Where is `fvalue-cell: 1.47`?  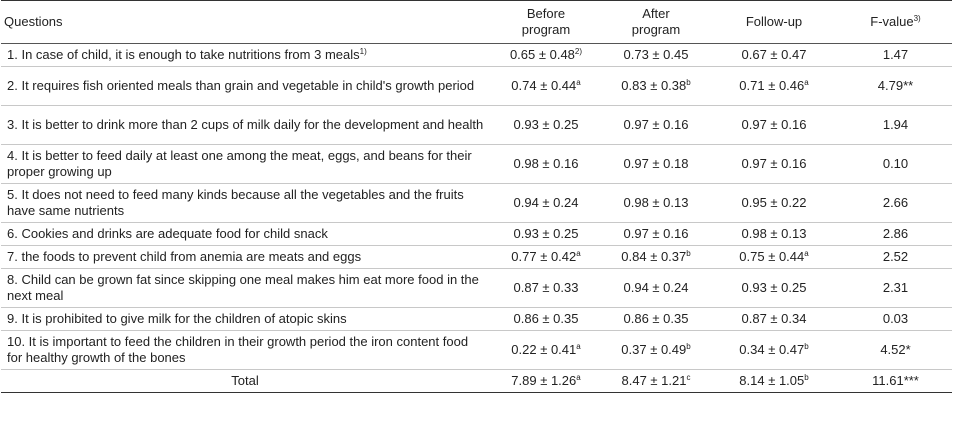 fvalue-cell: 1.47 is located at coordinates (895, 55).